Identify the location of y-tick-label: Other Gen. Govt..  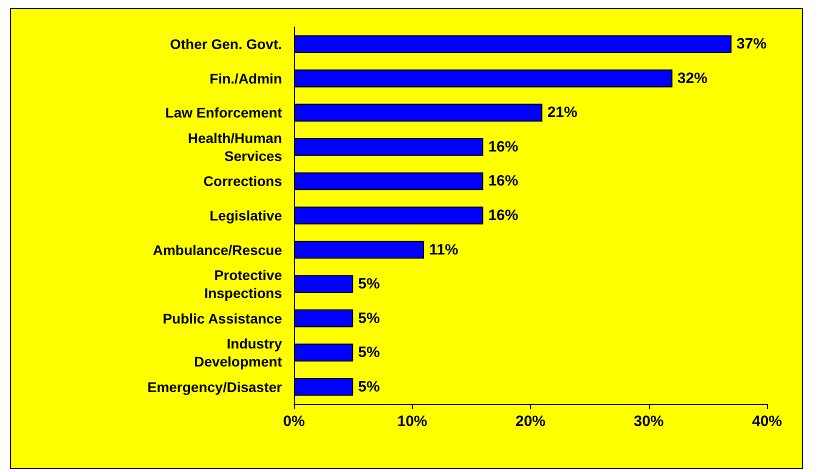
(226, 44).